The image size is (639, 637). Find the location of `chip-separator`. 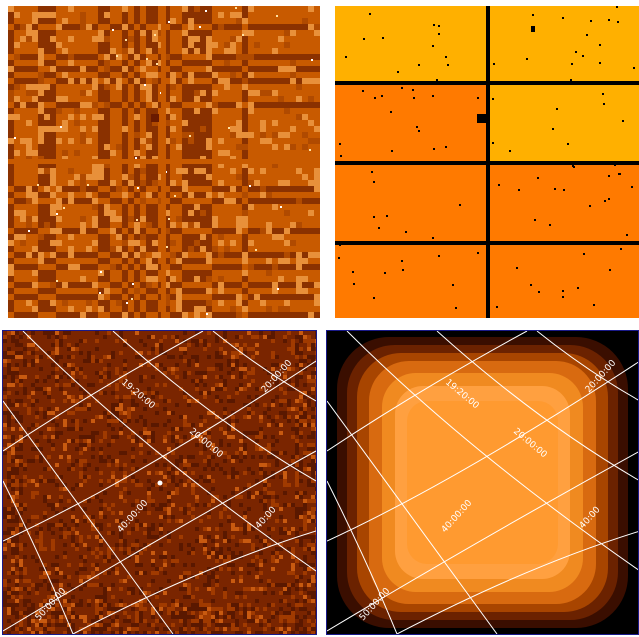

chip-separator is located at coordinates (488, 162).